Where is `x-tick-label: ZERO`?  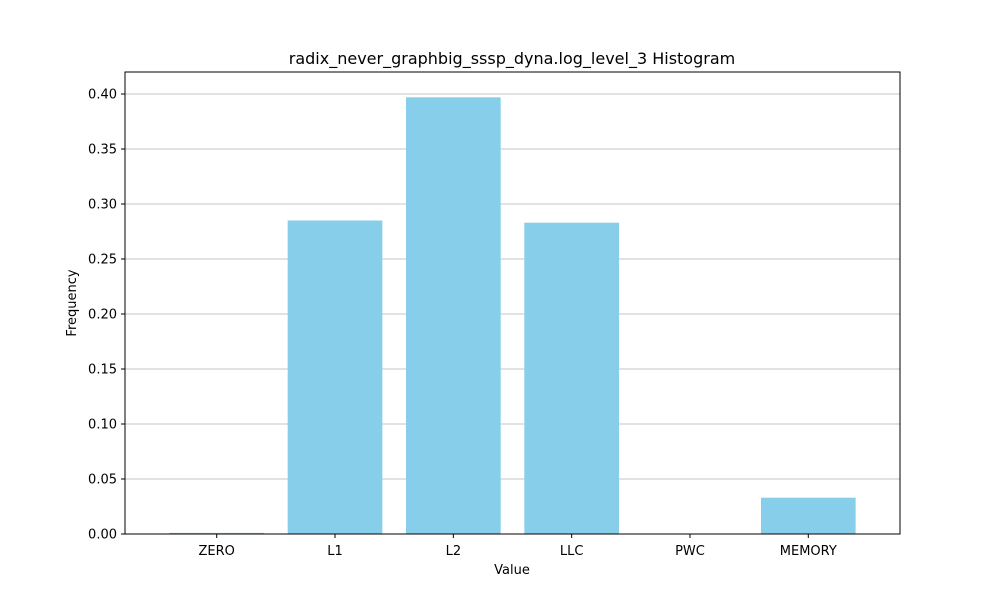
x-tick-label: ZERO is located at coordinates (217, 551).